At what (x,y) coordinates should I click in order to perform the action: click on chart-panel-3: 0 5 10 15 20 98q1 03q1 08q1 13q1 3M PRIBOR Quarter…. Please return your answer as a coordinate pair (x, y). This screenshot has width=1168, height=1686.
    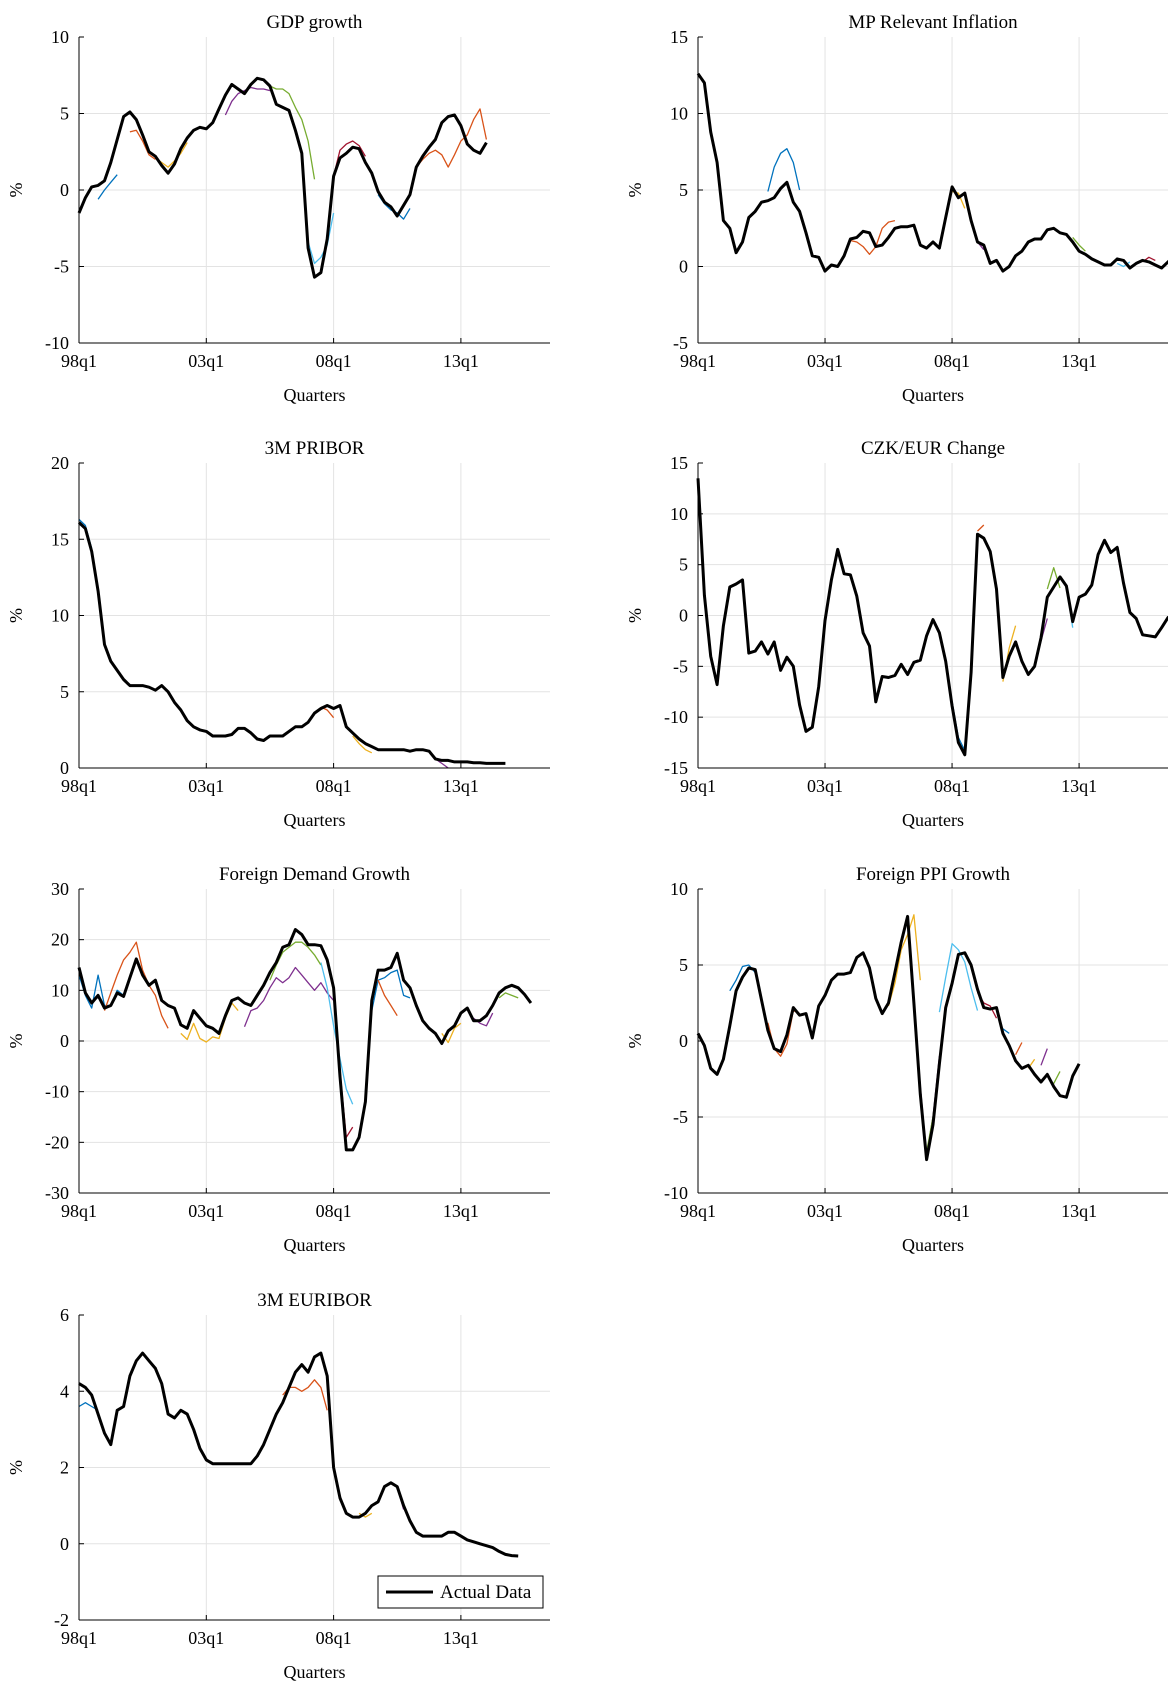
    Looking at the image, I should click on (278, 634).